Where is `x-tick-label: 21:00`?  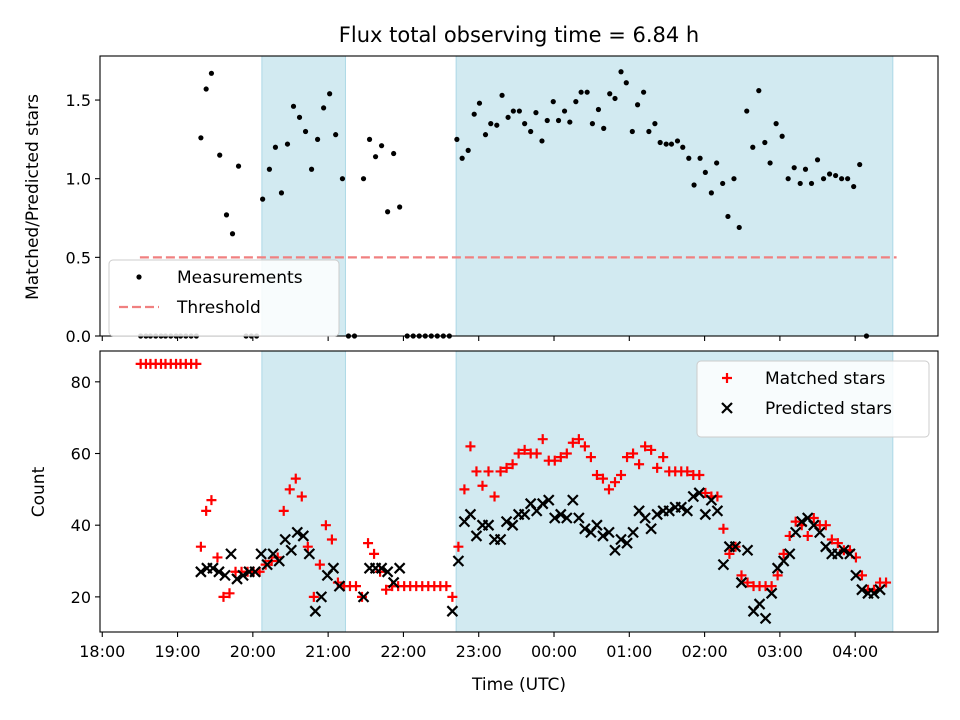
x-tick-label: 21:00 is located at coordinates (328, 651).